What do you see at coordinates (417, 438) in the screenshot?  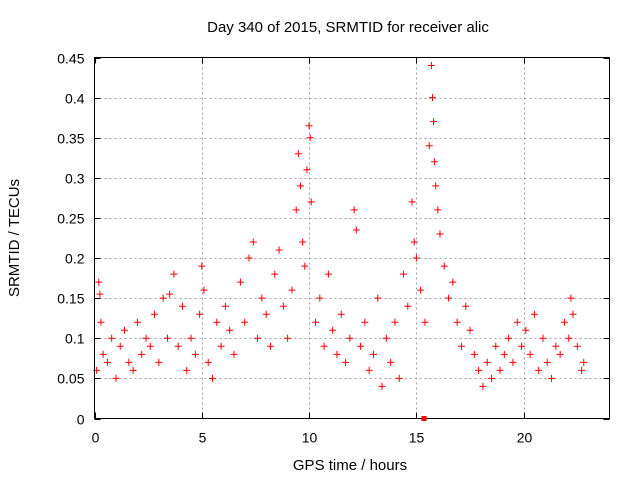 I see `x-tick-label: 15` at bounding box center [417, 438].